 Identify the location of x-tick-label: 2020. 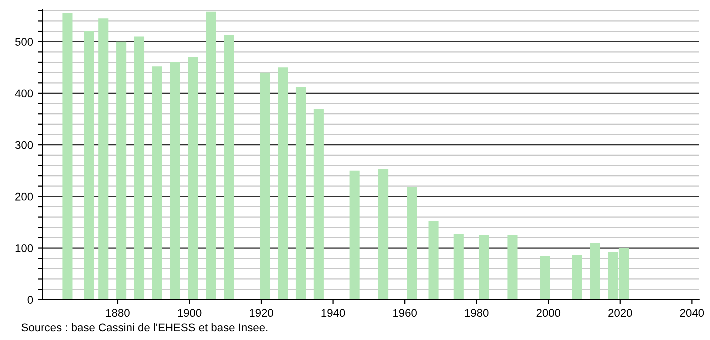
(620, 313).